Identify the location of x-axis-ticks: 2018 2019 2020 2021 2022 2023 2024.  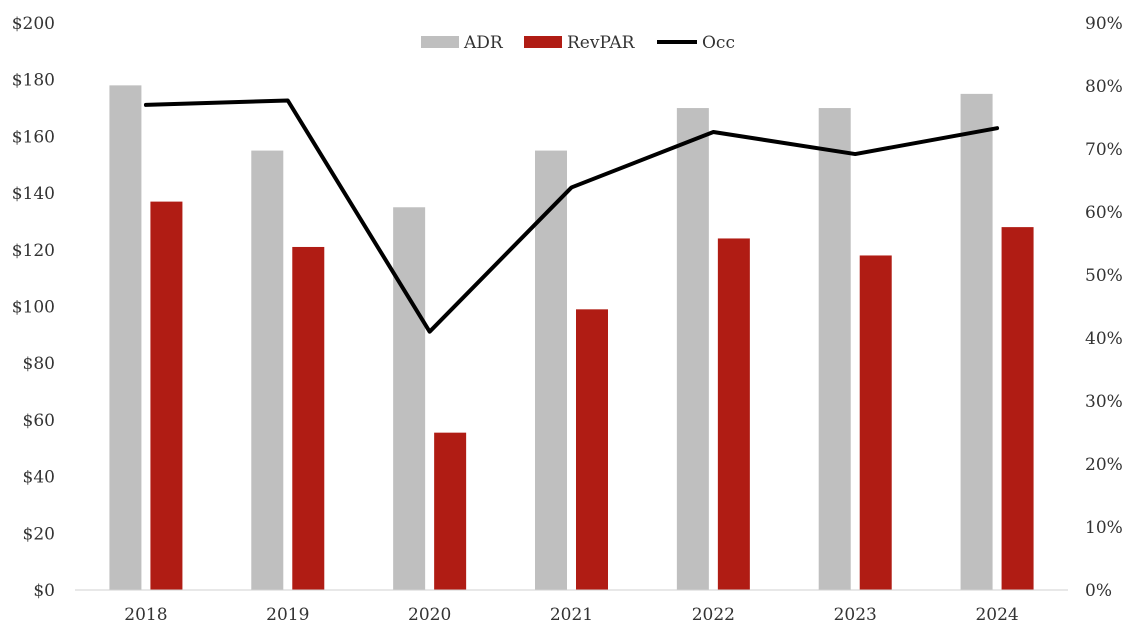
(571, 615).